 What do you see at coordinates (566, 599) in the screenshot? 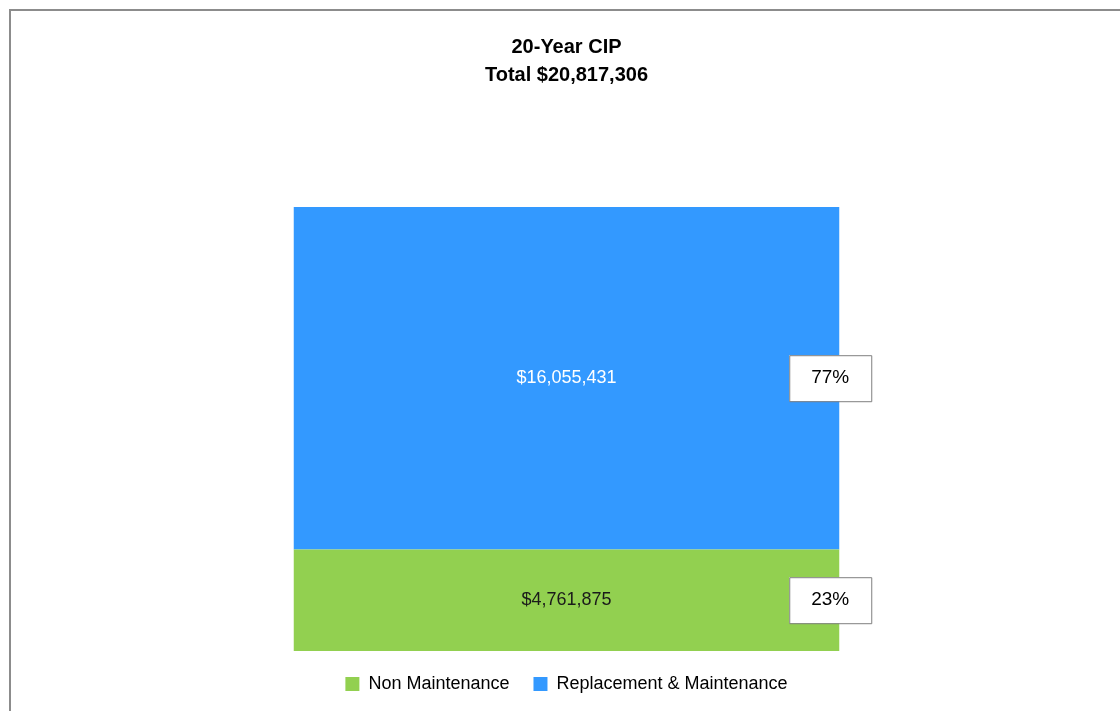
I see `data-label: $4,761,875` at bounding box center [566, 599].